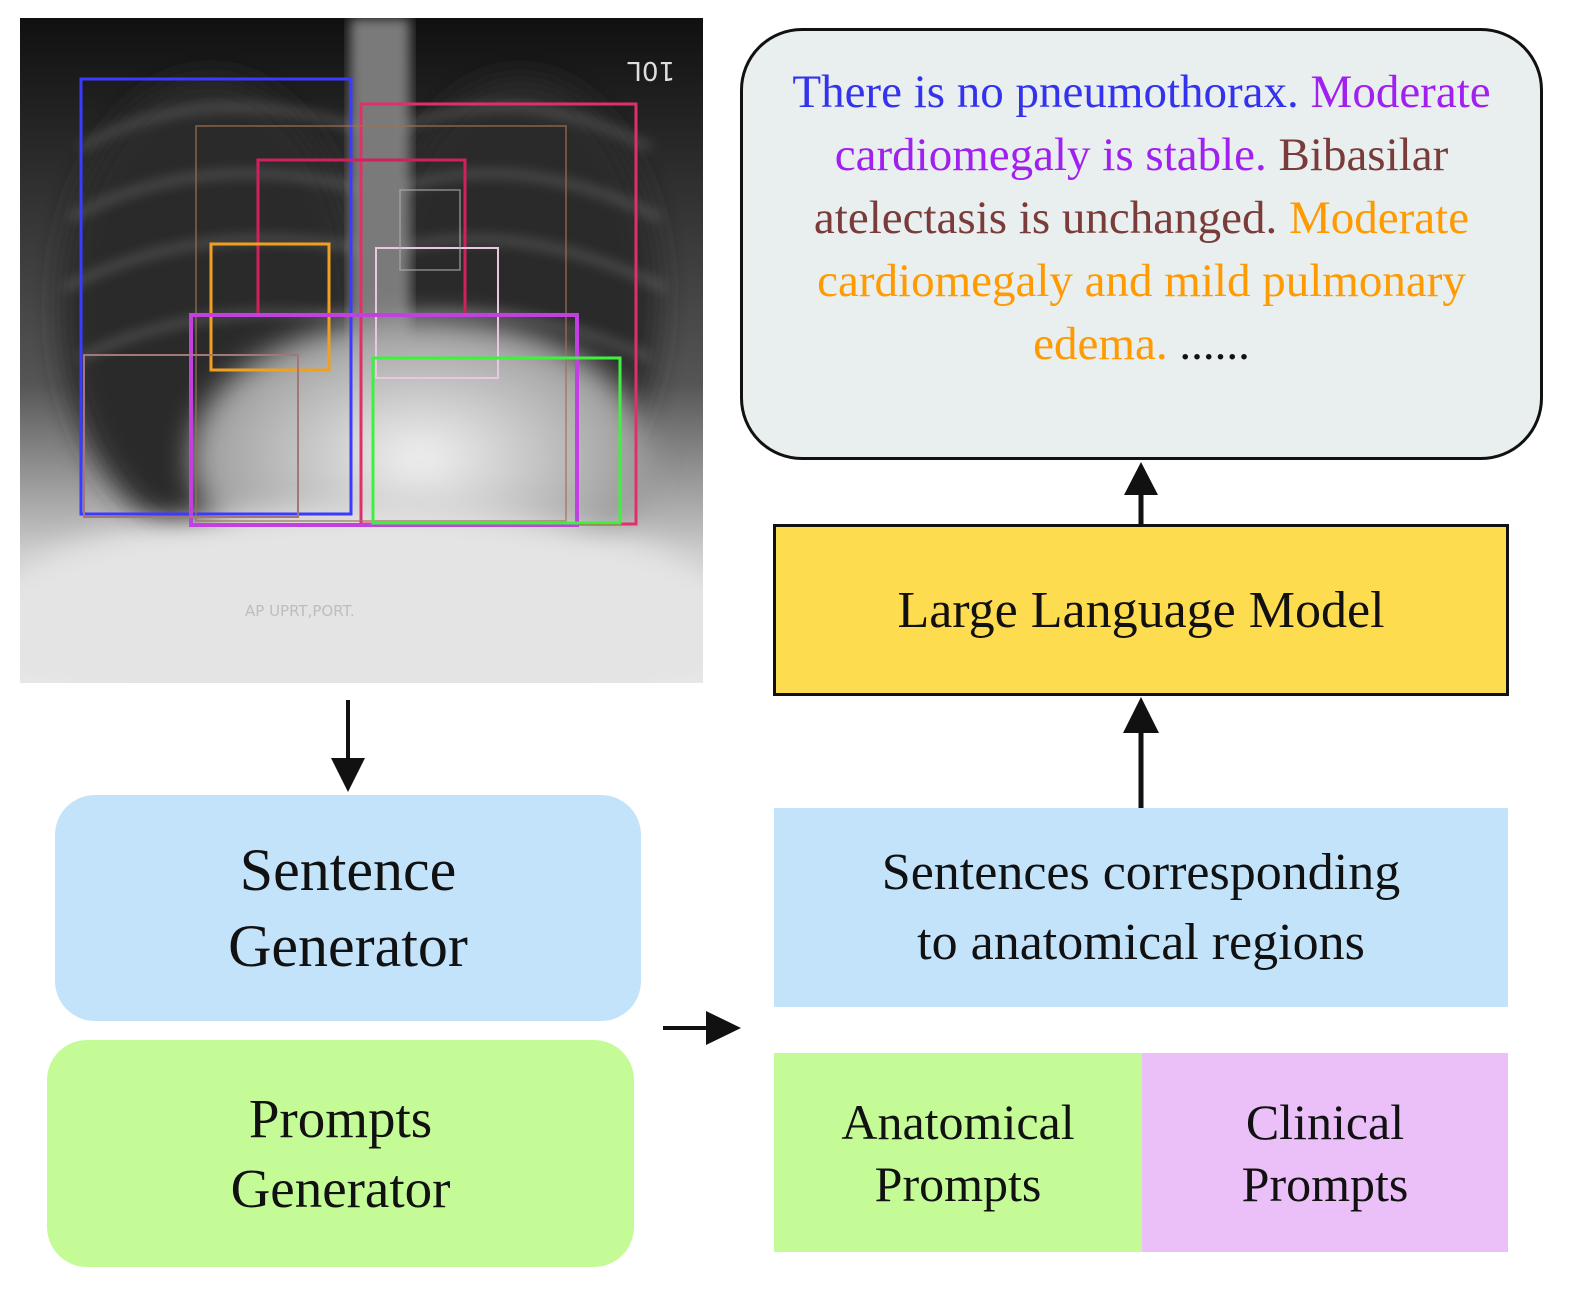 This screenshot has height=1304, width=1577. Describe the element at coordinates (1206, 155) in the screenshot. I see `report-sentence-cardiomegaly-end: stable.` at that location.